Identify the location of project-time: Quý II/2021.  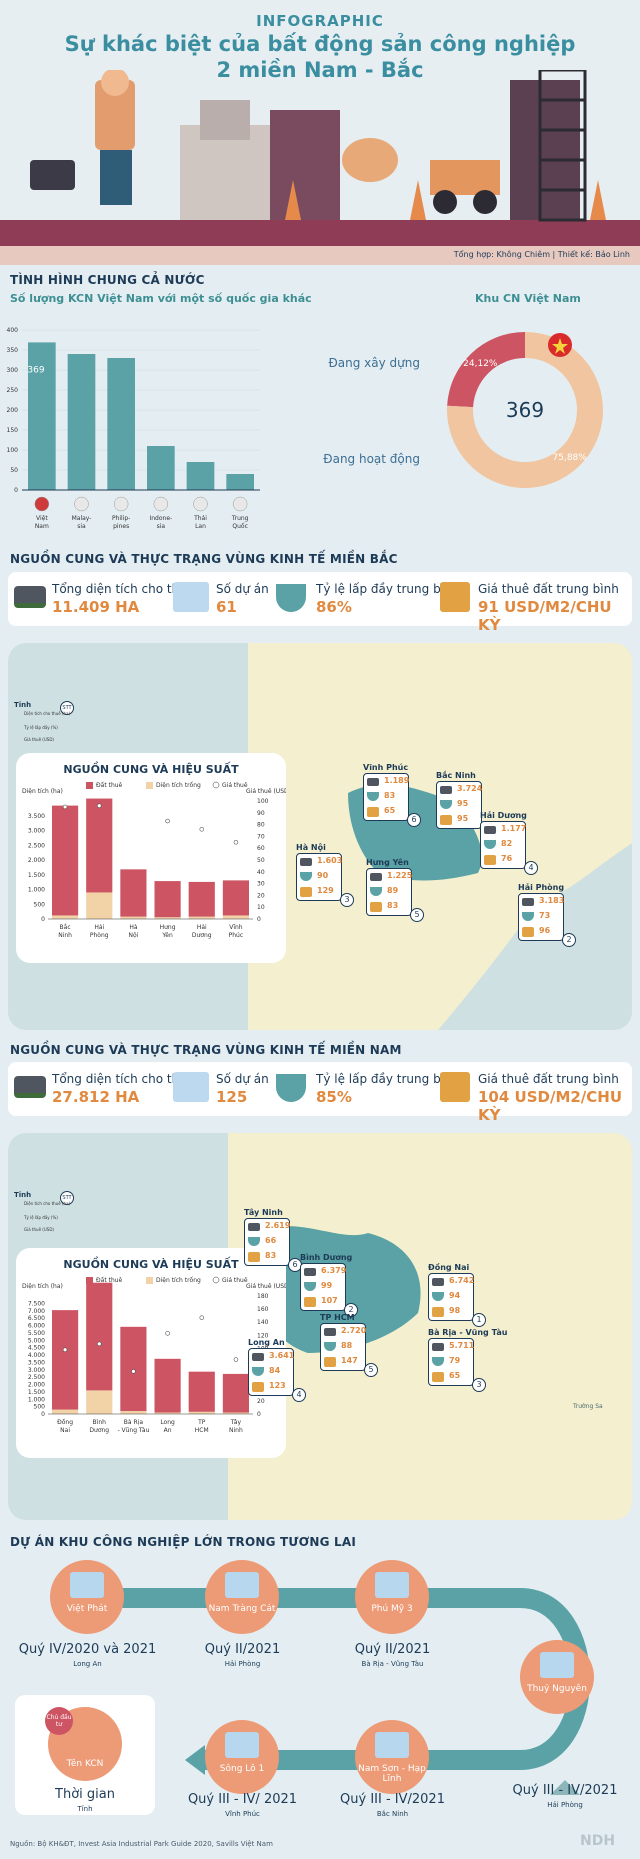
(242, 1649).